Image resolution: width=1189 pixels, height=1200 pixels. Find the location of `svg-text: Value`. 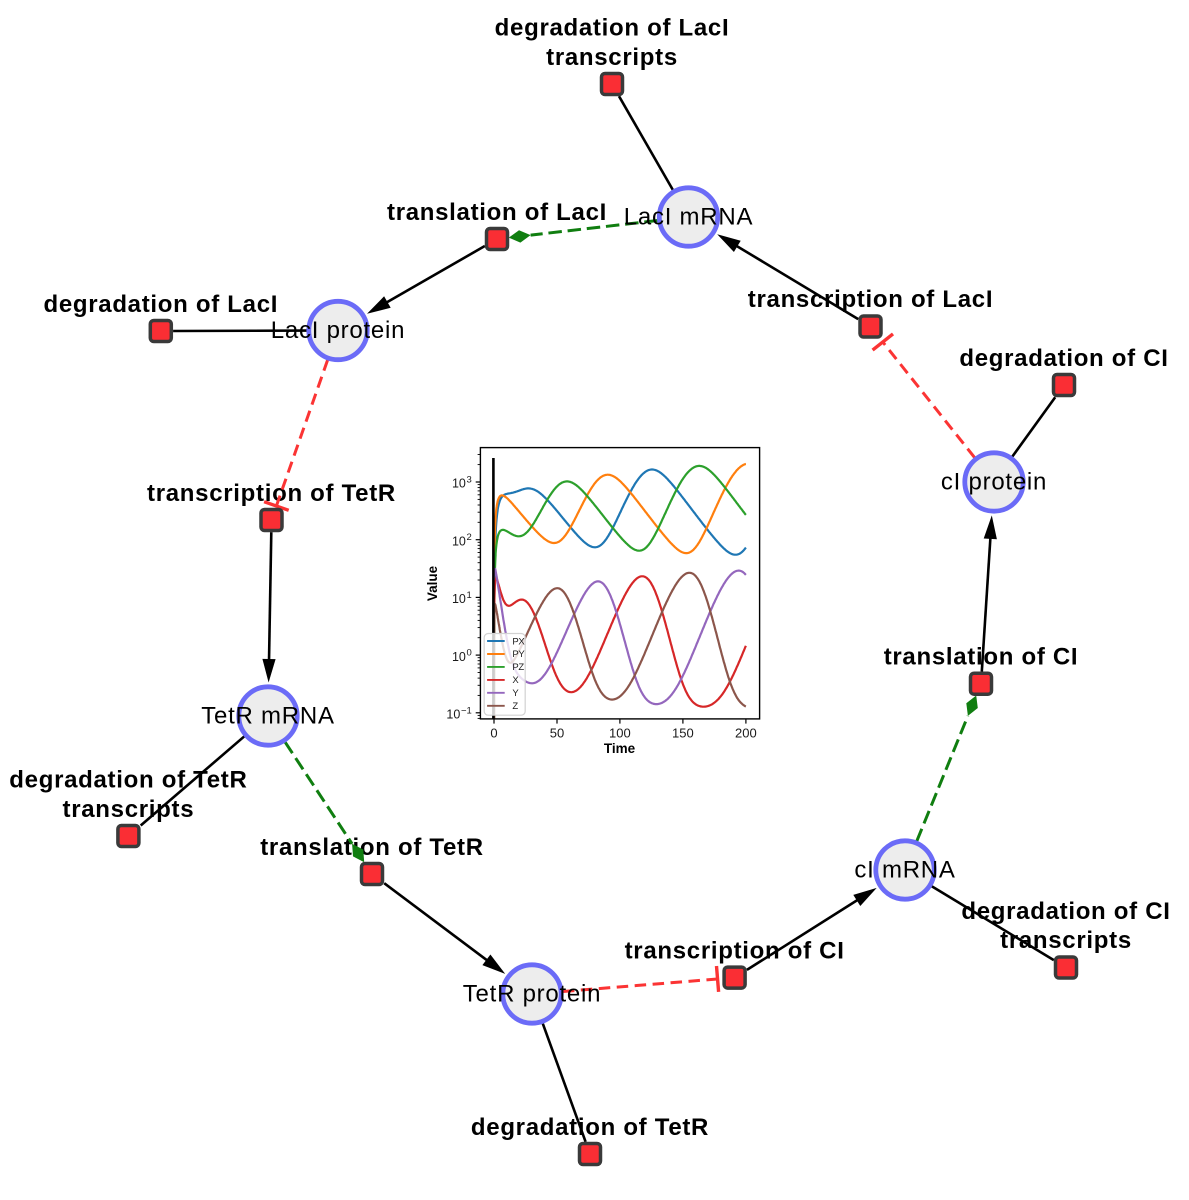

svg-text: Value is located at coordinates (432, 583).